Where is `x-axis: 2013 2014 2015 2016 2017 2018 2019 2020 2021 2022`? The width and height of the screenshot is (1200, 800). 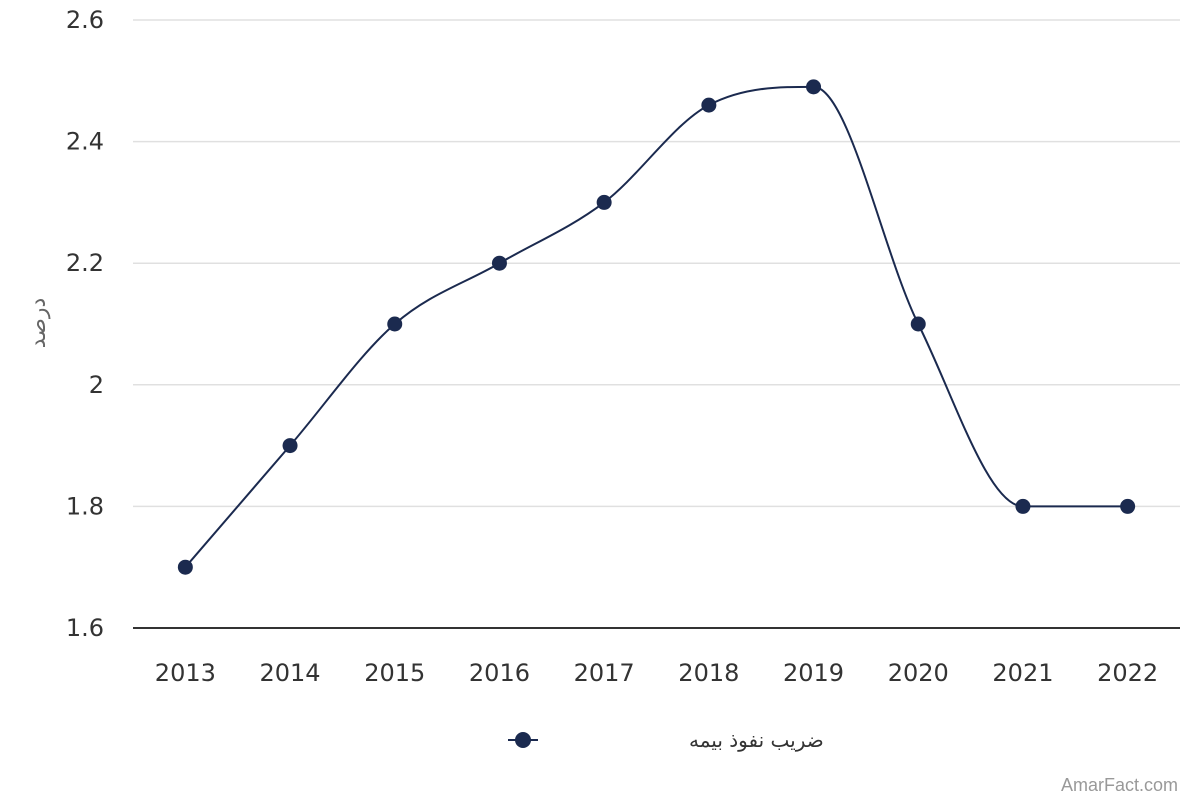
x-axis: 2013 2014 2015 2016 2017 2018 2019 2020 2021 2022 is located at coordinates (656, 673).